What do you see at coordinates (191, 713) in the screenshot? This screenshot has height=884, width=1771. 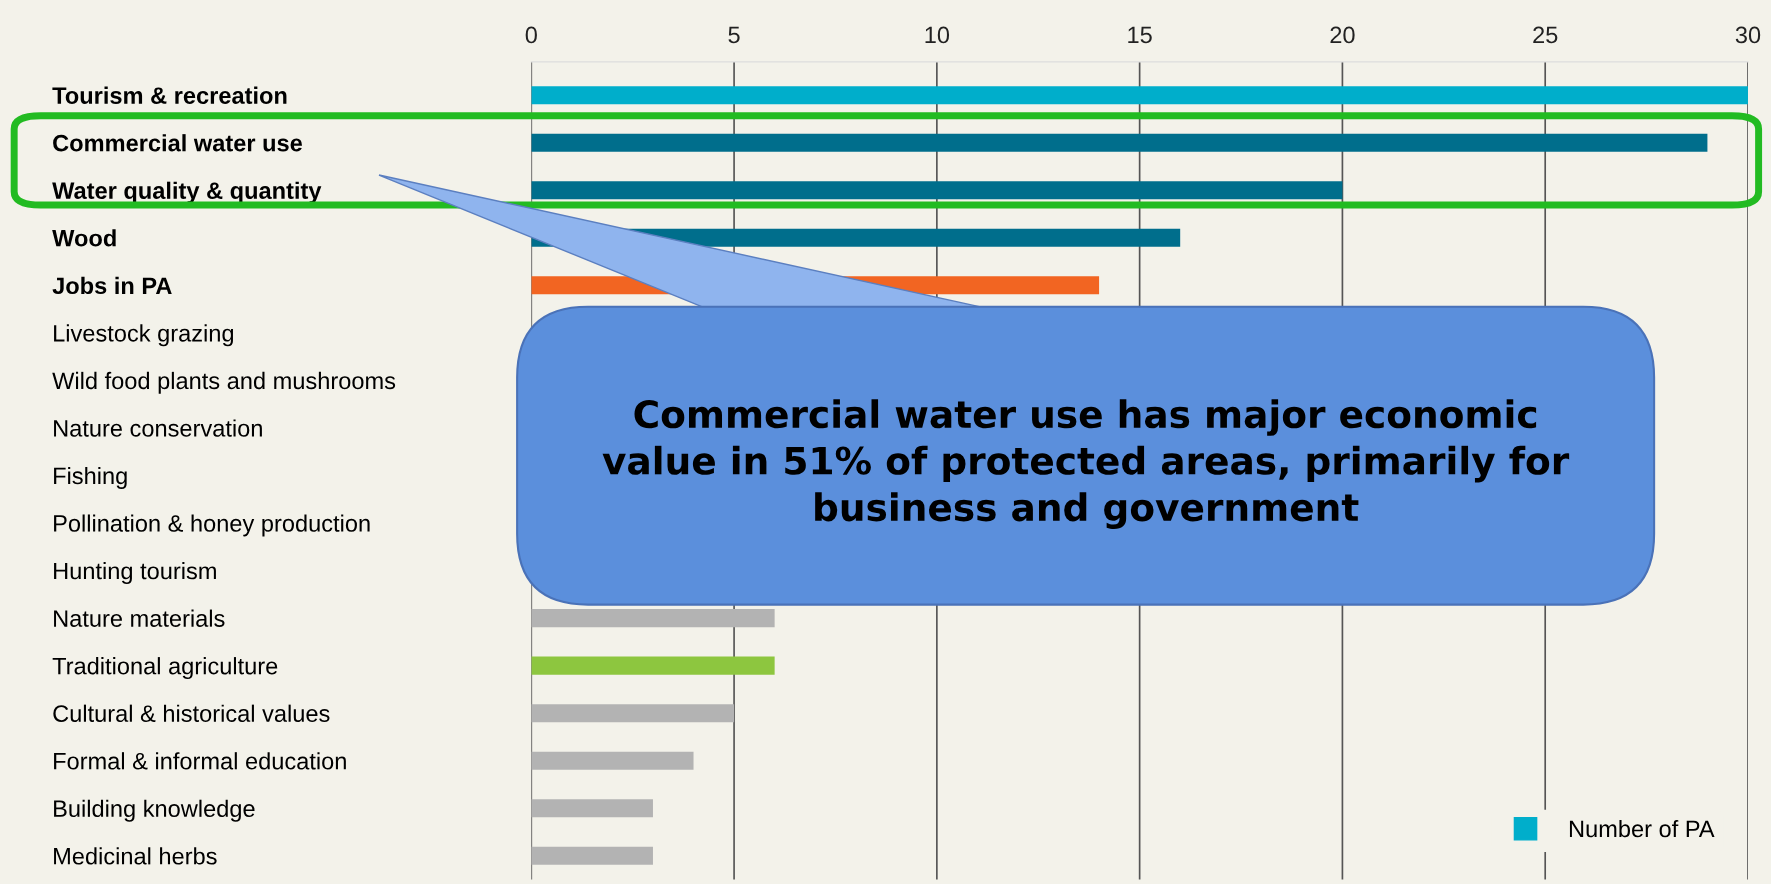 I see `y-tick-label: Cultural & historical values` at bounding box center [191, 713].